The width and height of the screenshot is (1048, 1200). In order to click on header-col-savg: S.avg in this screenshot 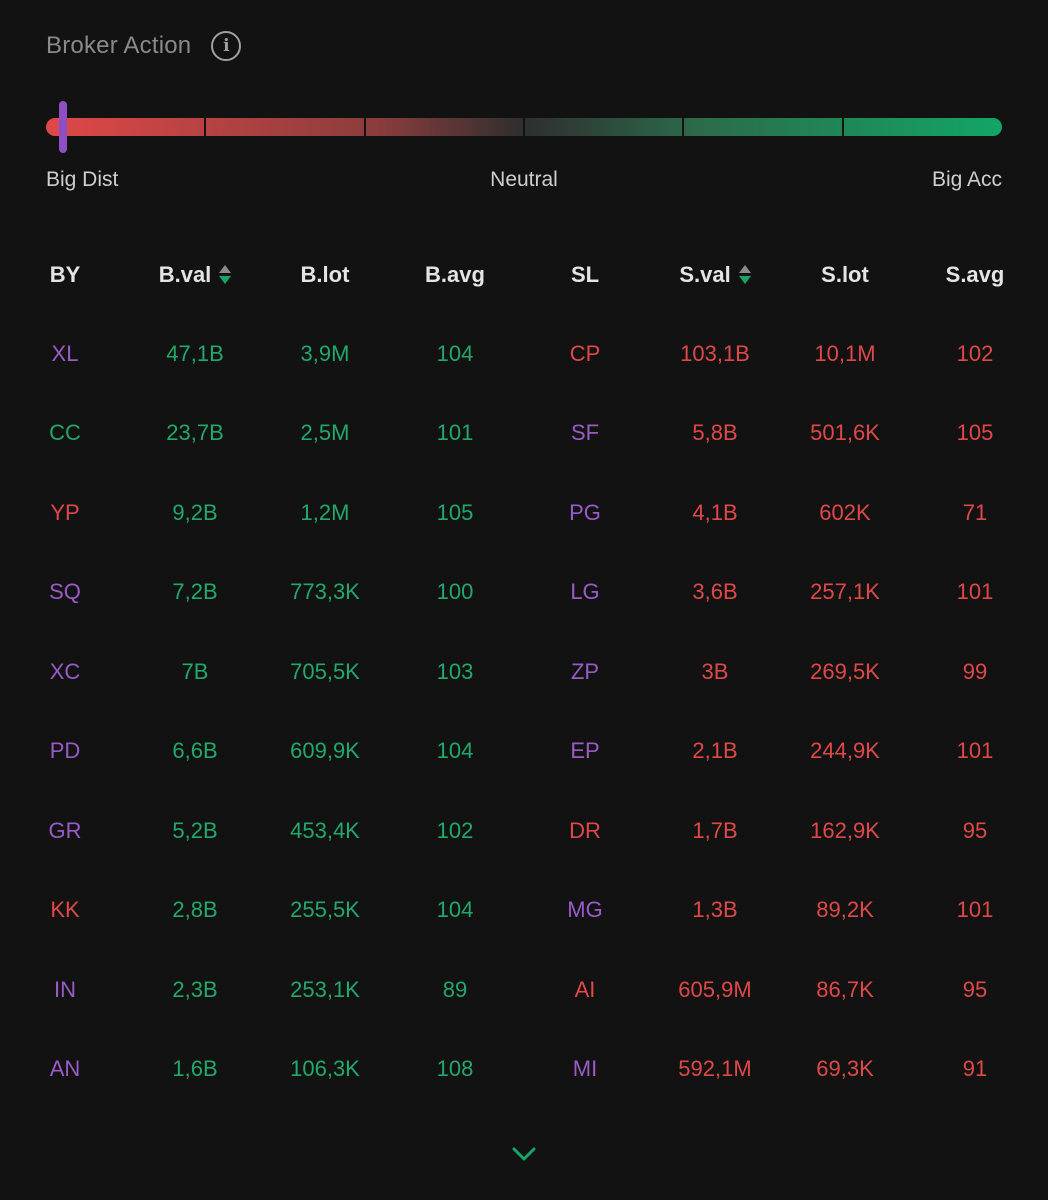, I will do `click(975, 275)`.